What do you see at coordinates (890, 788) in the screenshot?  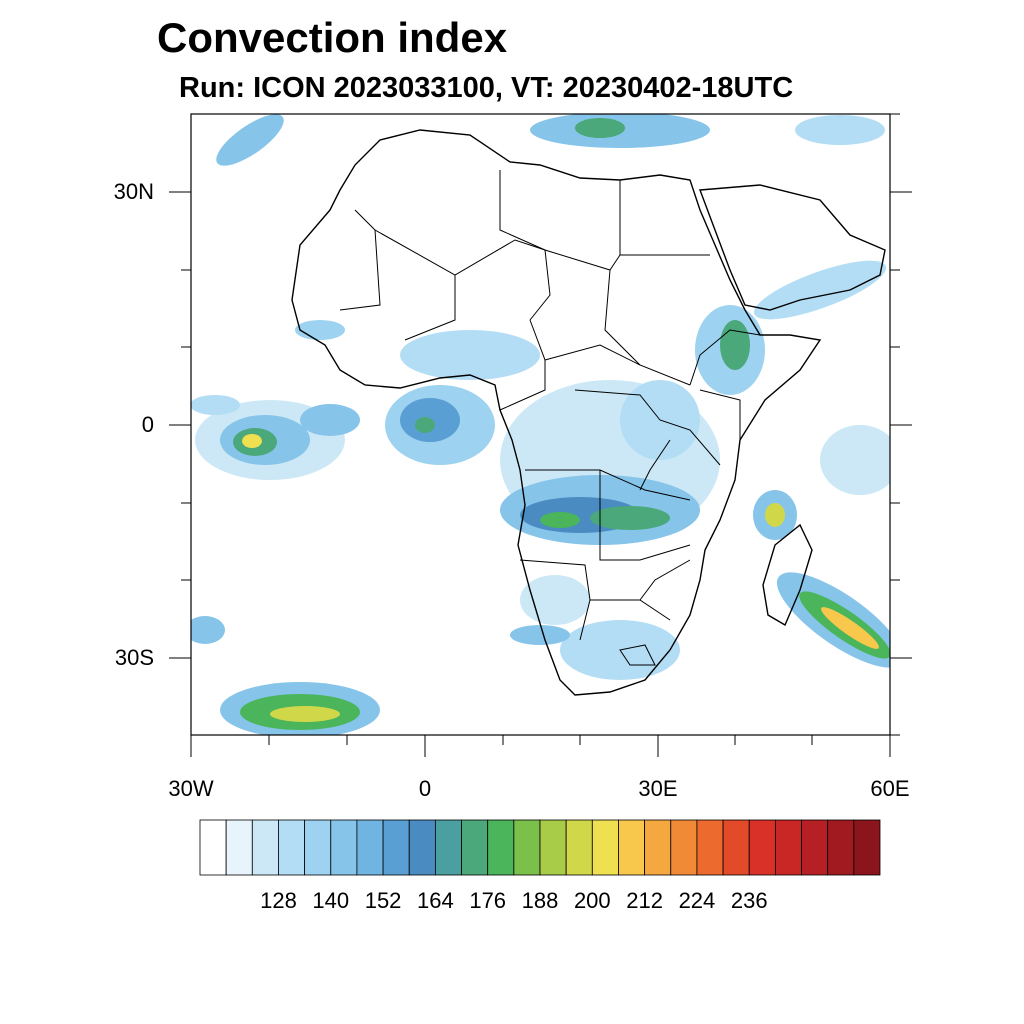 I see `lon-label-60e: 60E` at bounding box center [890, 788].